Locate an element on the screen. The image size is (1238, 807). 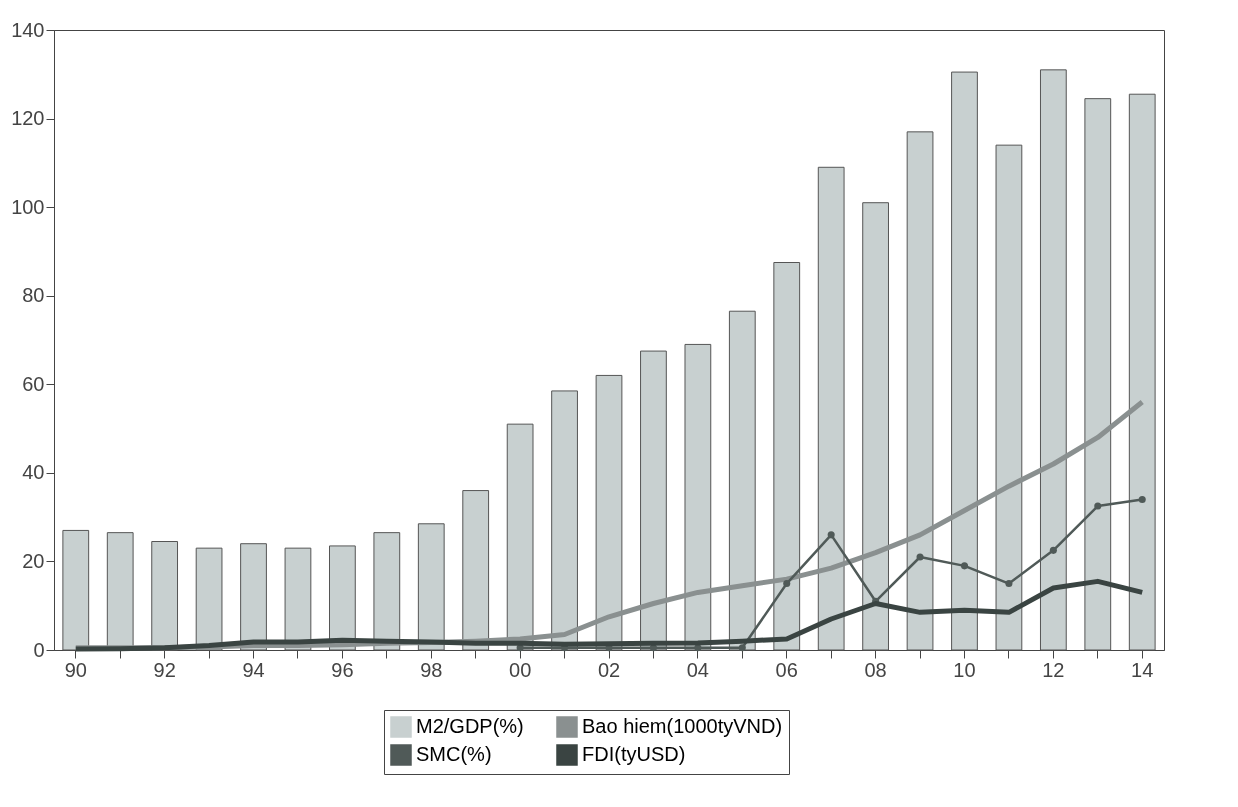
x-tick-label: 12 is located at coordinates (1053, 669).